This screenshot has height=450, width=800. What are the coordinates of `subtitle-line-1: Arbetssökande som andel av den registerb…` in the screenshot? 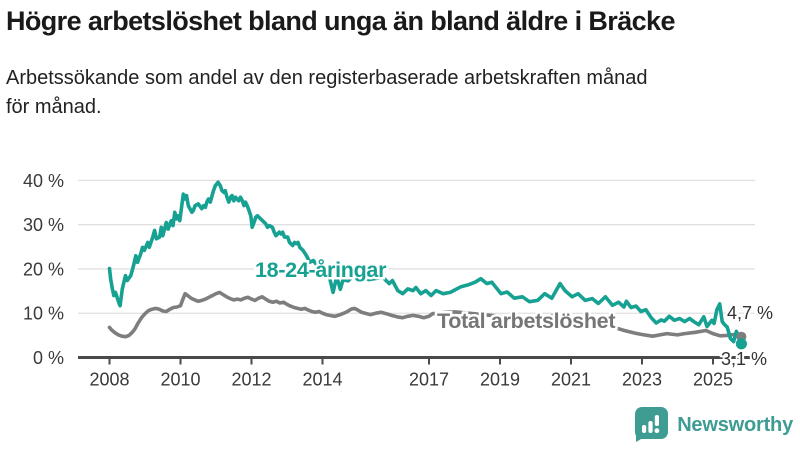 It's located at (327, 78).